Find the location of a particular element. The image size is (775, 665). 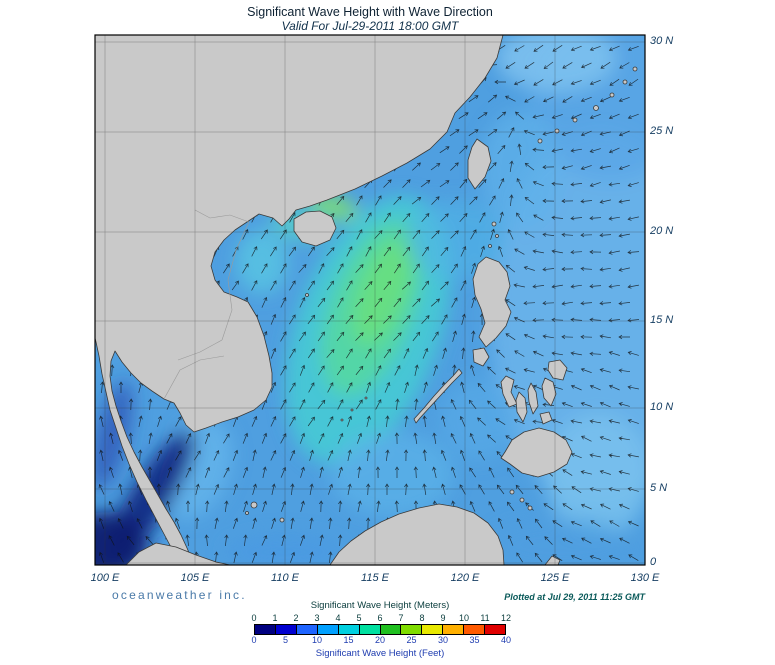

legend-feet-title: Significant Wave Height (Feet) is located at coordinates (380, 653).